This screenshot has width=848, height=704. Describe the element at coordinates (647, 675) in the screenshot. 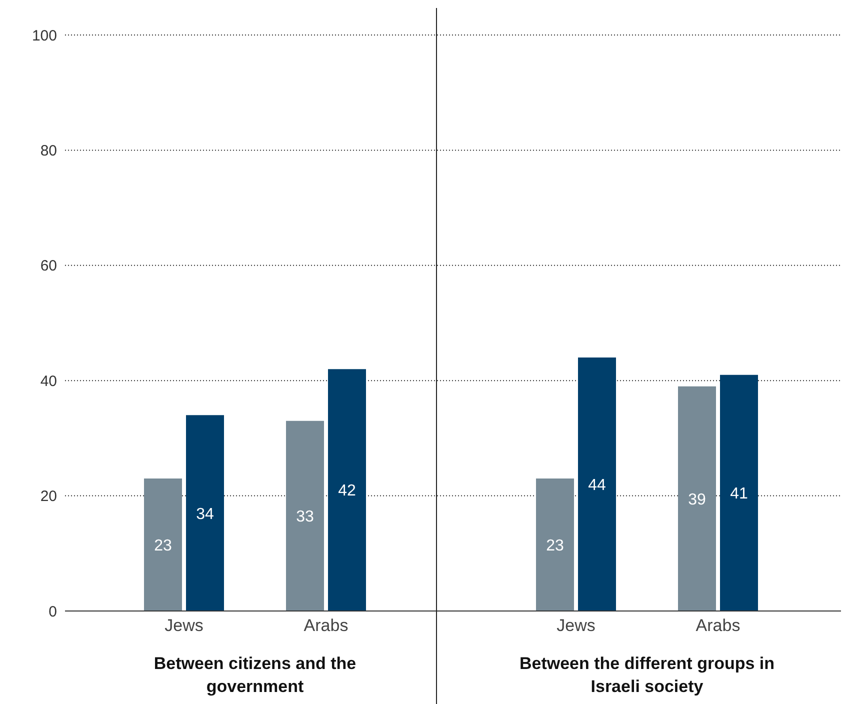

I see `x-axis-title: Between the different groups in Israeli society` at that location.